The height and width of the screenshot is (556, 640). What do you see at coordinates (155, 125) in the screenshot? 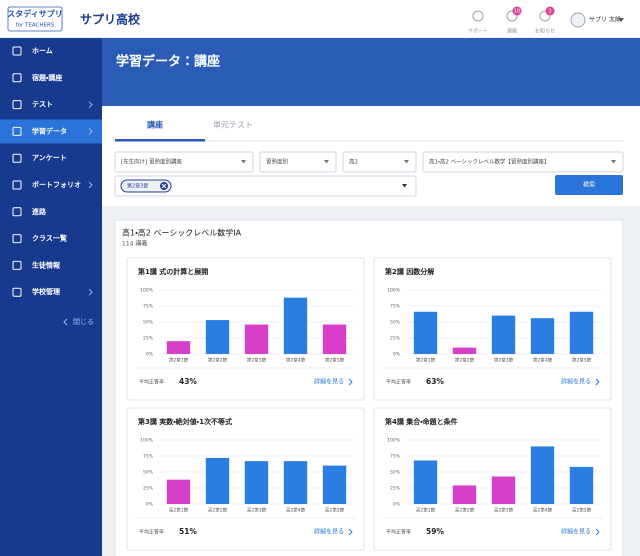
I see `tab-active: 講座` at bounding box center [155, 125].